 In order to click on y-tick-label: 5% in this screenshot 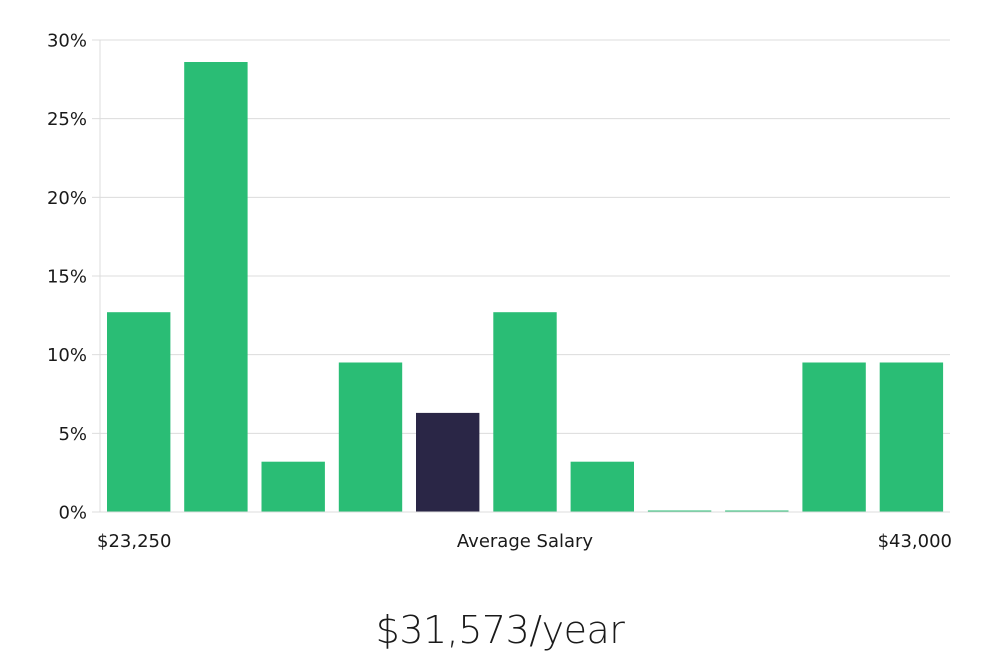, I will do `click(72, 434)`.